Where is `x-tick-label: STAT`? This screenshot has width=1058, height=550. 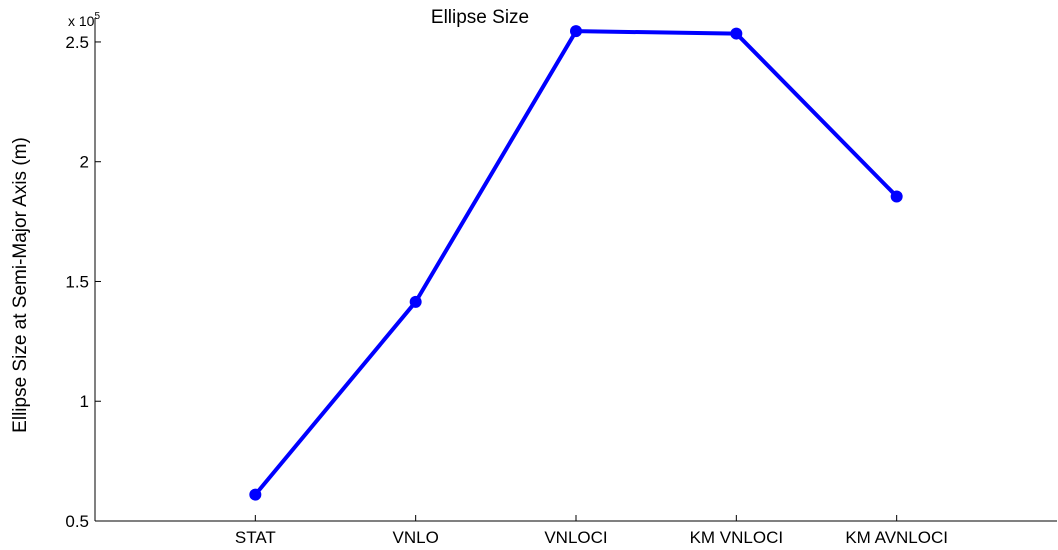 x-tick-label: STAT is located at coordinates (255, 537).